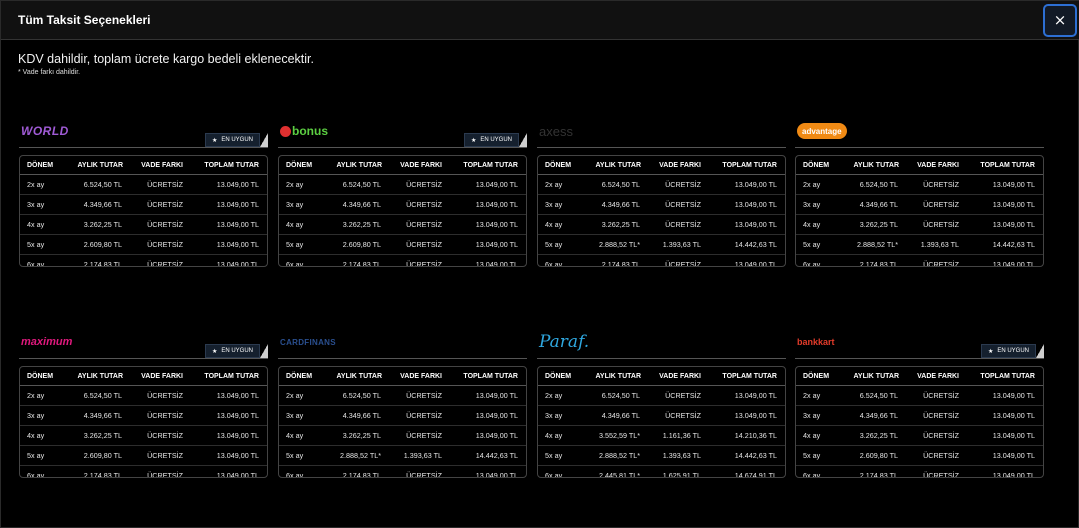  What do you see at coordinates (661, 261) in the screenshot?
I see `table-row: 6x ay 2.174,83 TL ÜCRETSİZ 13.049,00 TL` at bounding box center [661, 261].